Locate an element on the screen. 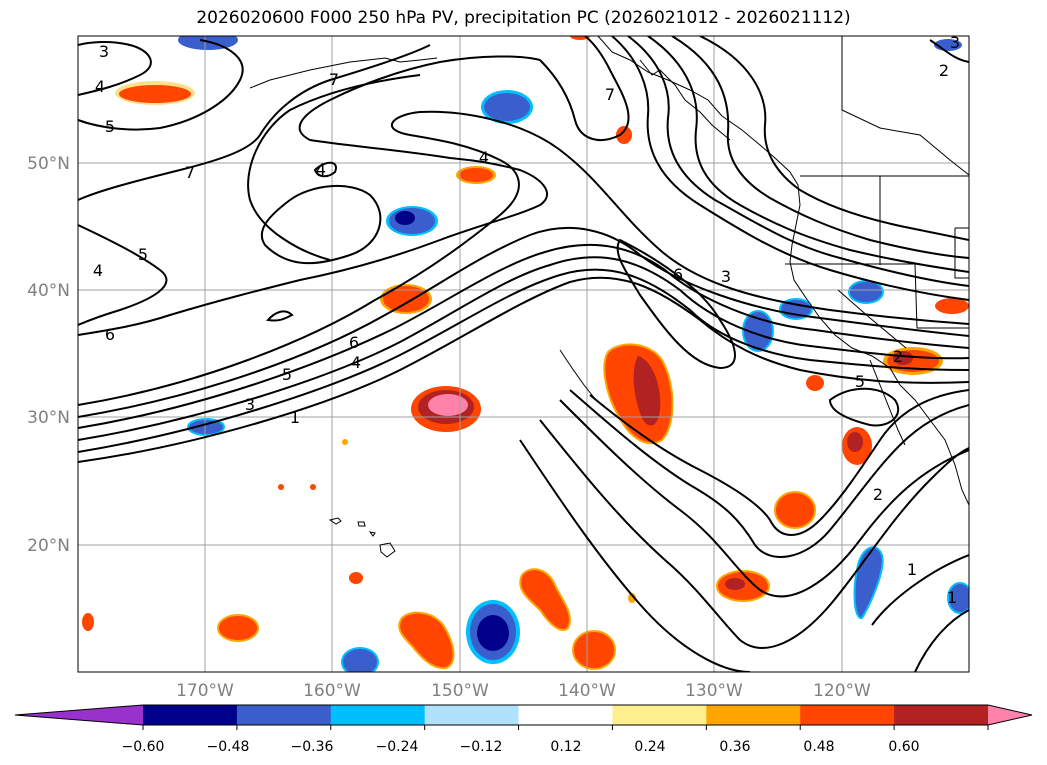  colorbar-tick-label: −0.12 is located at coordinates (481, 747).